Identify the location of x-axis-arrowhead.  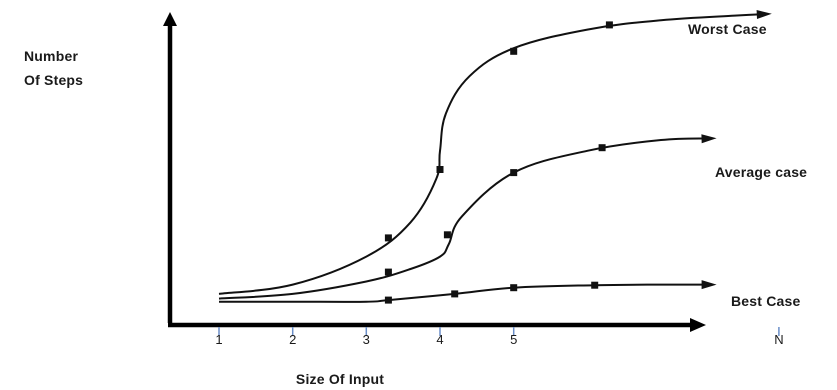
(698, 325).